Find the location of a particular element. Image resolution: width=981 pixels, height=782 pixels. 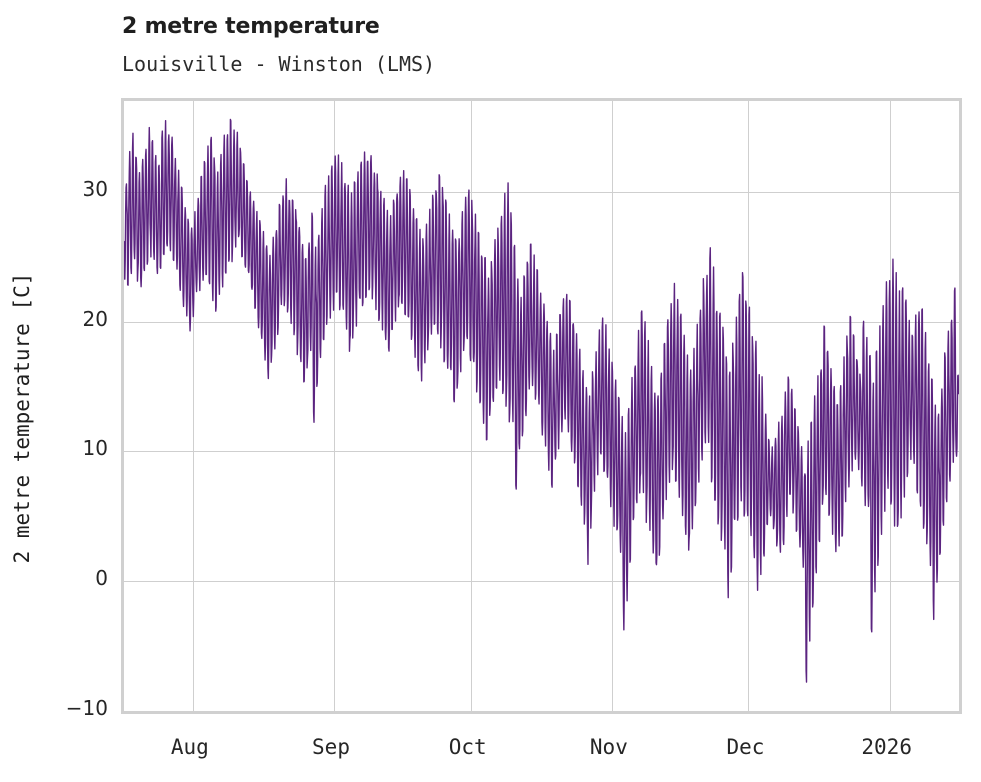

chart-title: 2 metre temperature is located at coordinates (251, 26).